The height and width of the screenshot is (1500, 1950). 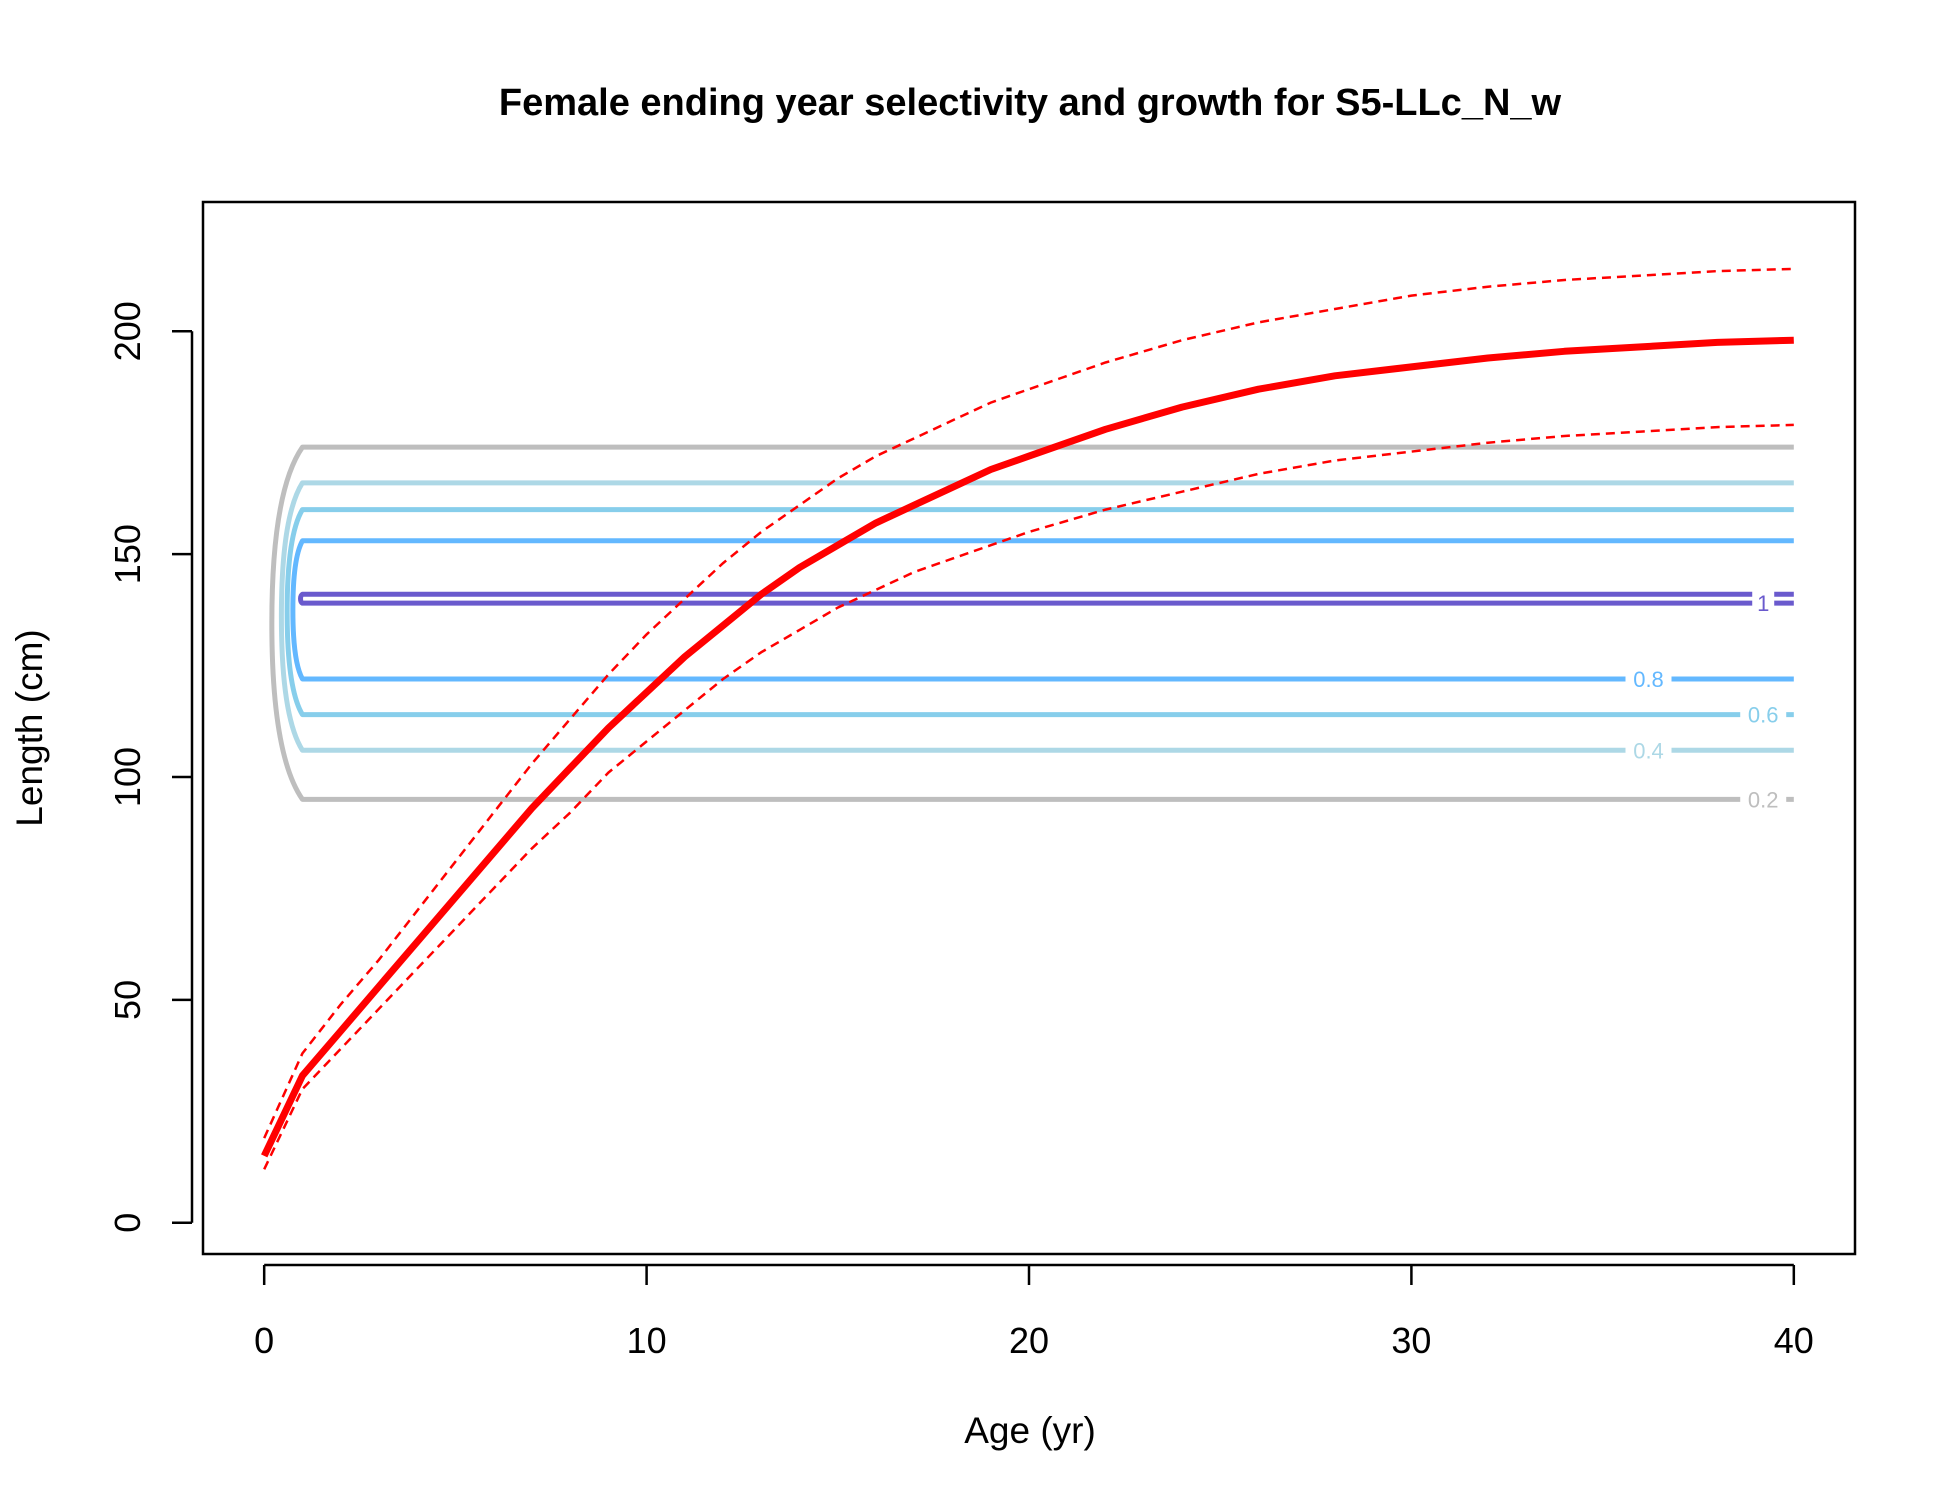 What do you see at coordinates (1029, 1340) in the screenshot?
I see `x-tick-label: 20` at bounding box center [1029, 1340].